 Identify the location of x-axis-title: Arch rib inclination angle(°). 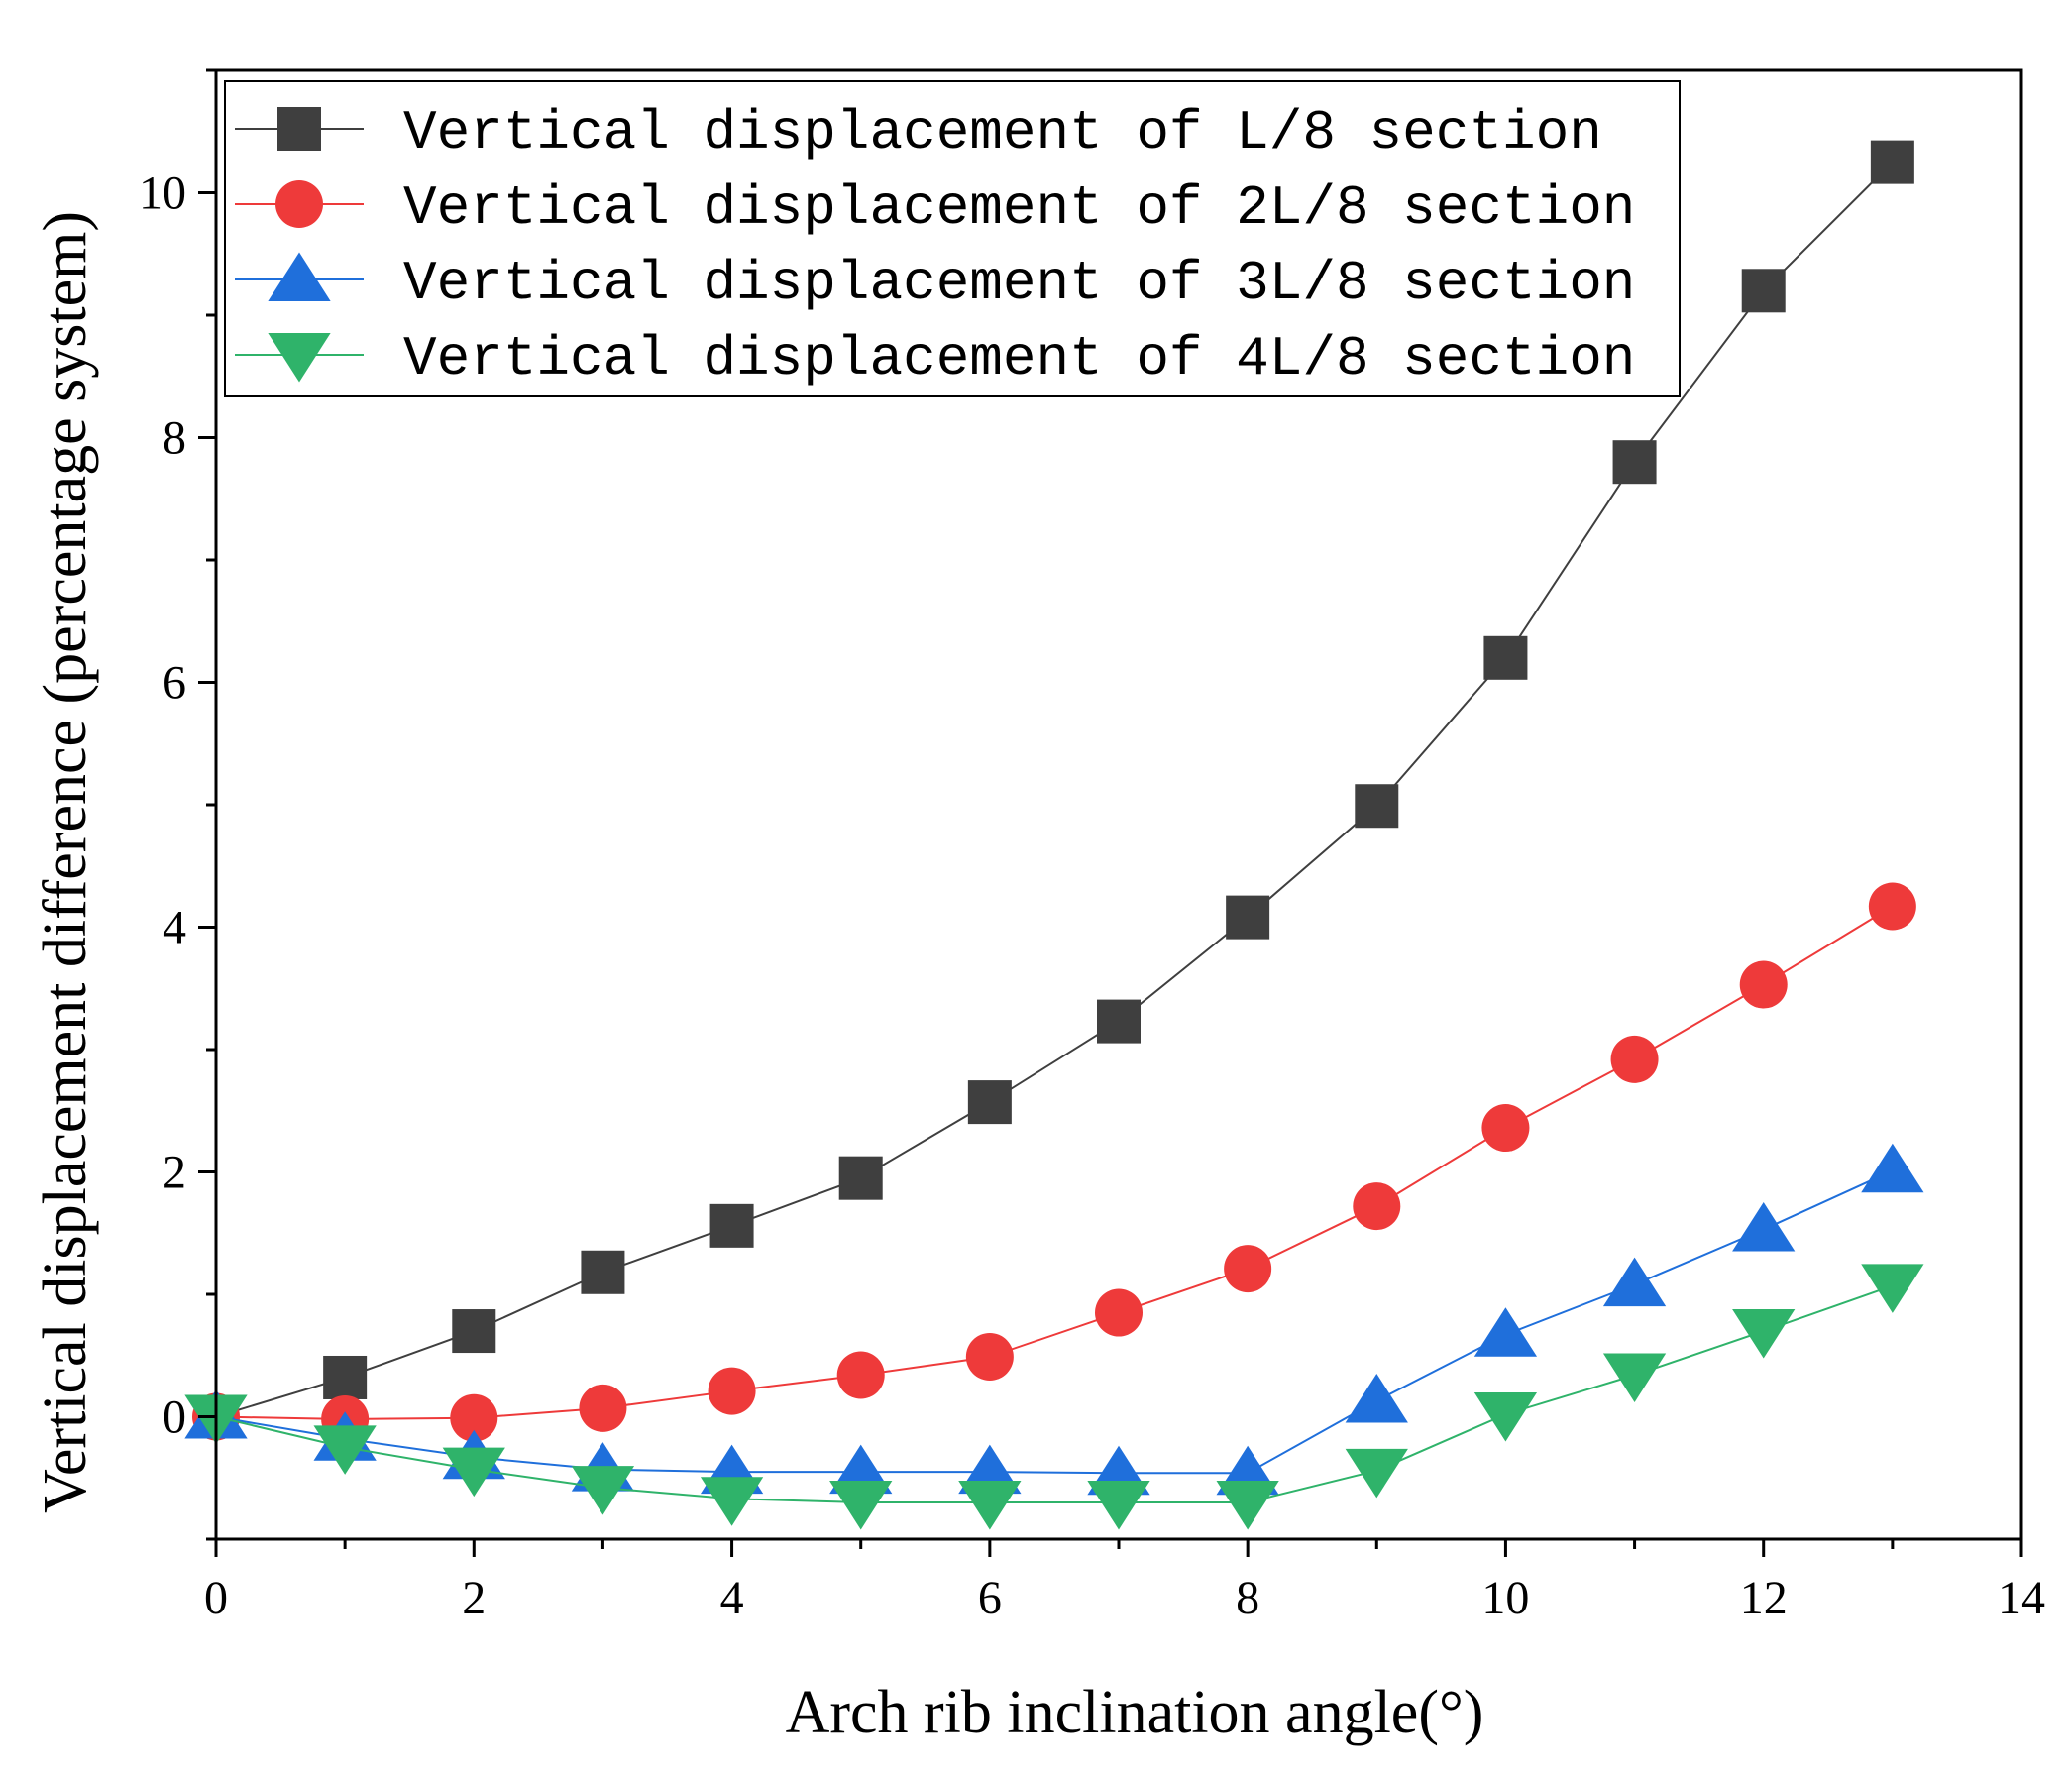
(1135, 1713).